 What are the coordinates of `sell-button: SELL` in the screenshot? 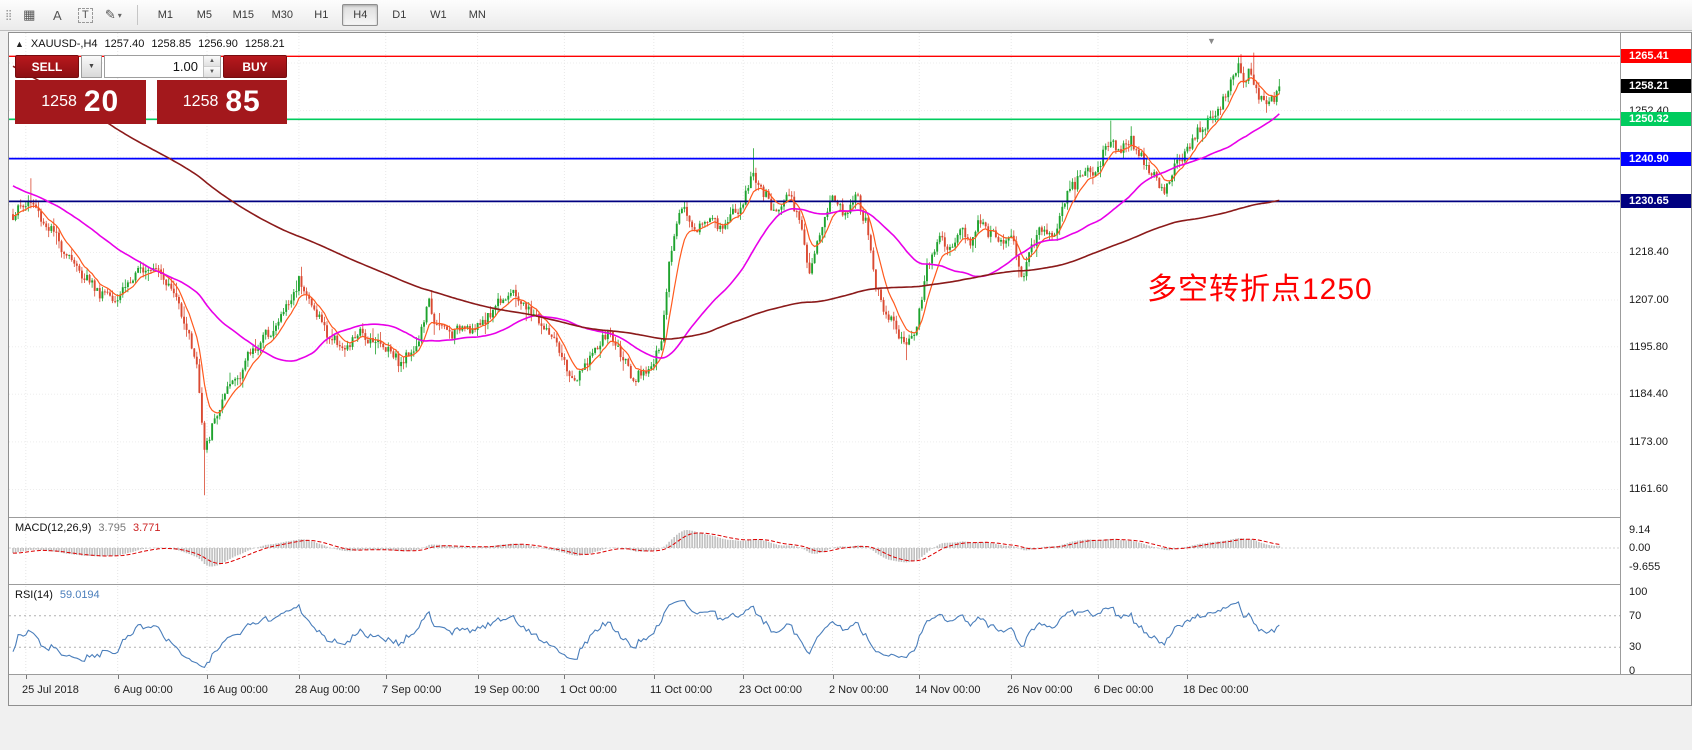 It's located at (47, 66).